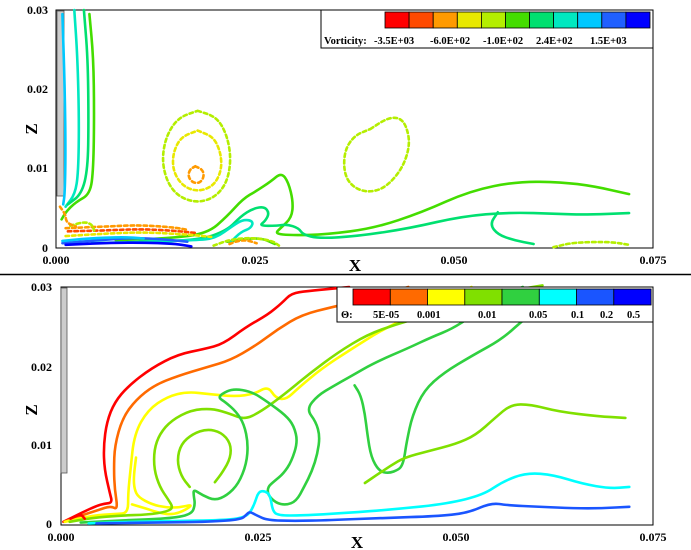 The height and width of the screenshot is (550, 691). I want to click on legend-label: 0.2, so click(606, 315).